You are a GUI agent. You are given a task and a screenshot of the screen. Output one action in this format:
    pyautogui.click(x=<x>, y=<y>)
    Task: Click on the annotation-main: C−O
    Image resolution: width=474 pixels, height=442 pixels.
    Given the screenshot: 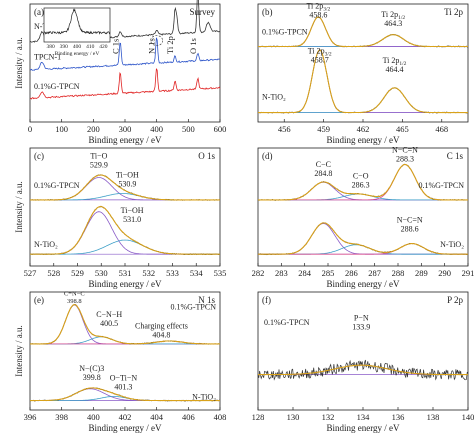 What is the action you would take?
    pyautogui.click(x=361, y=176)
    